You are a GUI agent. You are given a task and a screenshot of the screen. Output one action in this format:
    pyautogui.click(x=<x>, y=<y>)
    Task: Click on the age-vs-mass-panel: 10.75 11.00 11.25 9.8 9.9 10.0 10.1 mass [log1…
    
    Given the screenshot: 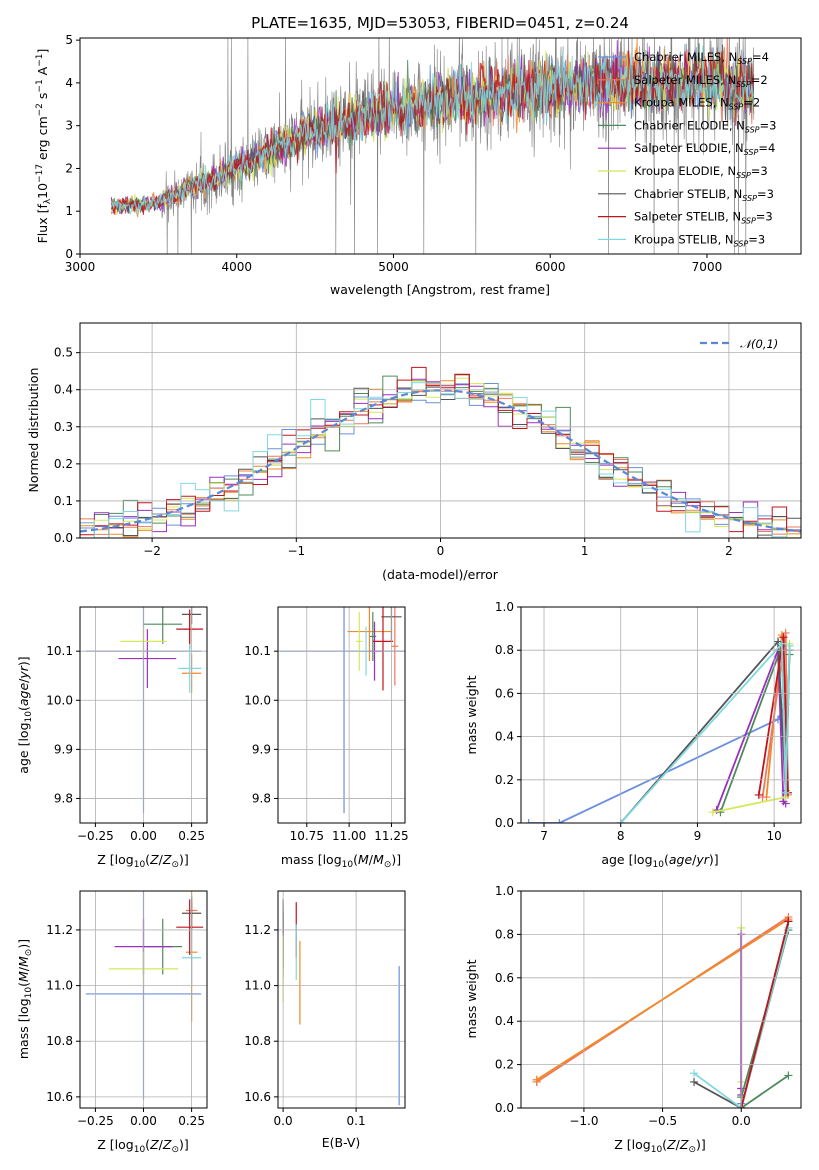 What is the action you would take?
    pyautogui.click(x=326, y=738)
    